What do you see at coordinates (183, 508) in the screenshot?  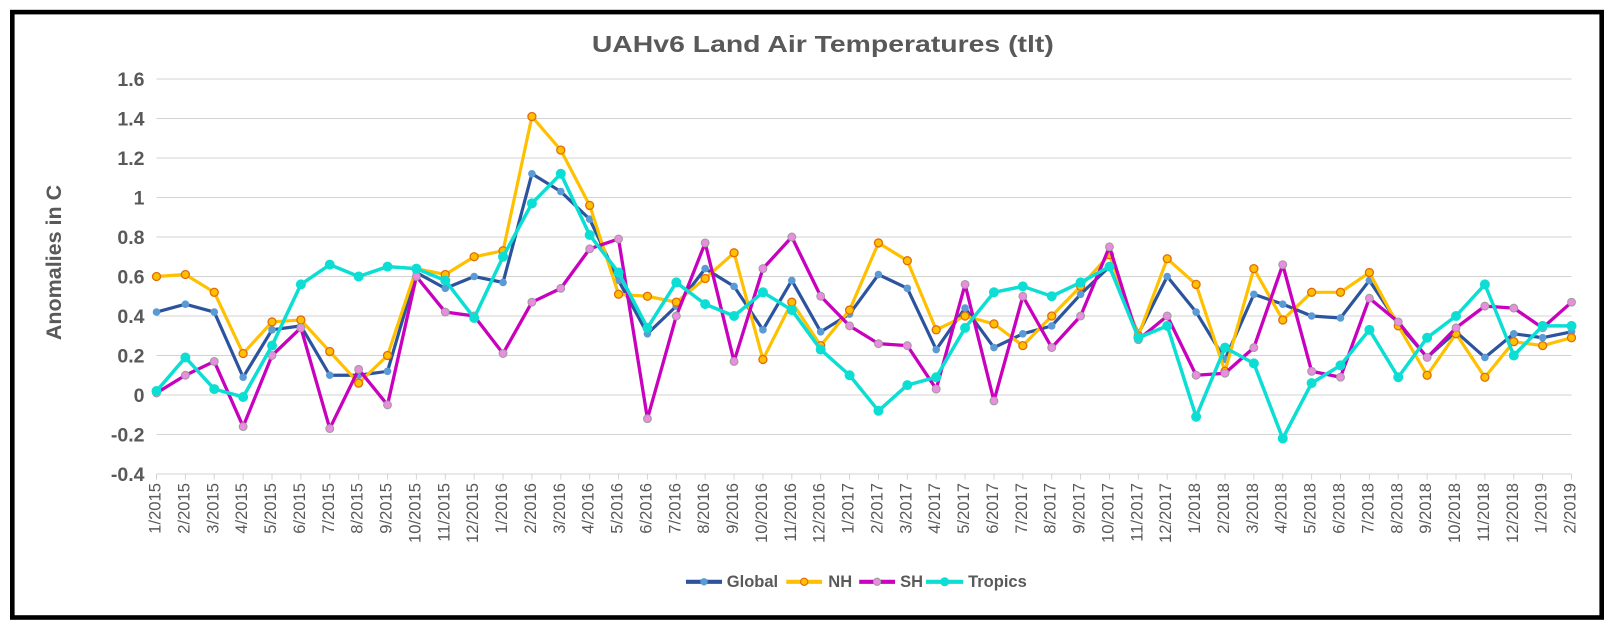 I see `svg-text: 2/2015` at bounding box center [183, 508].